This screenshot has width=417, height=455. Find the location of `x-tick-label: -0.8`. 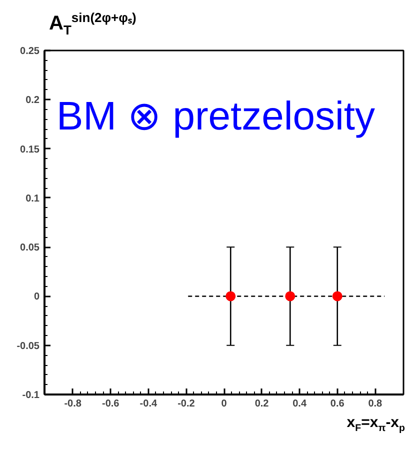

x-tick-label: -0.8 is located at coordinates (73, 404).